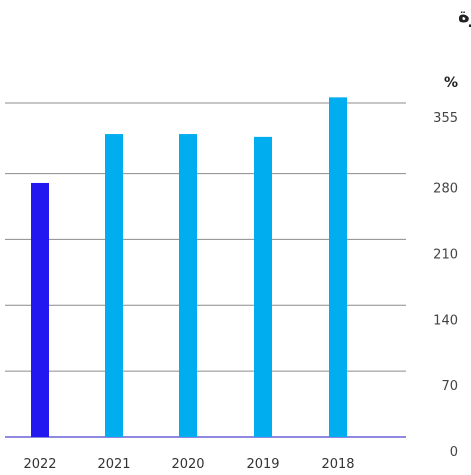 Image resolution: width=471 pixels, height=475 pixels. Describe the element at coordinates (449, 386) in the screenshot. I see `y-tick-label: 70` at that location.